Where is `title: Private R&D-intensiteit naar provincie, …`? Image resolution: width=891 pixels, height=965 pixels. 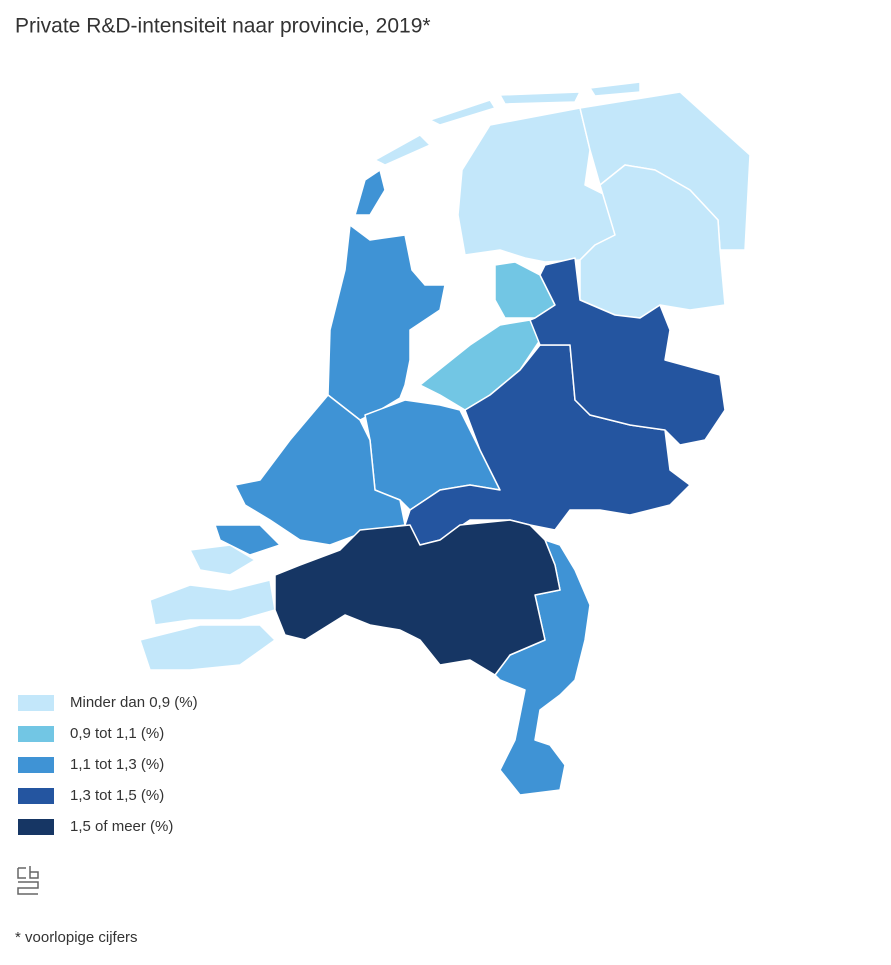
title: Private R&D-intensiteit naar provincie, … is located at coordinates (223, 26).